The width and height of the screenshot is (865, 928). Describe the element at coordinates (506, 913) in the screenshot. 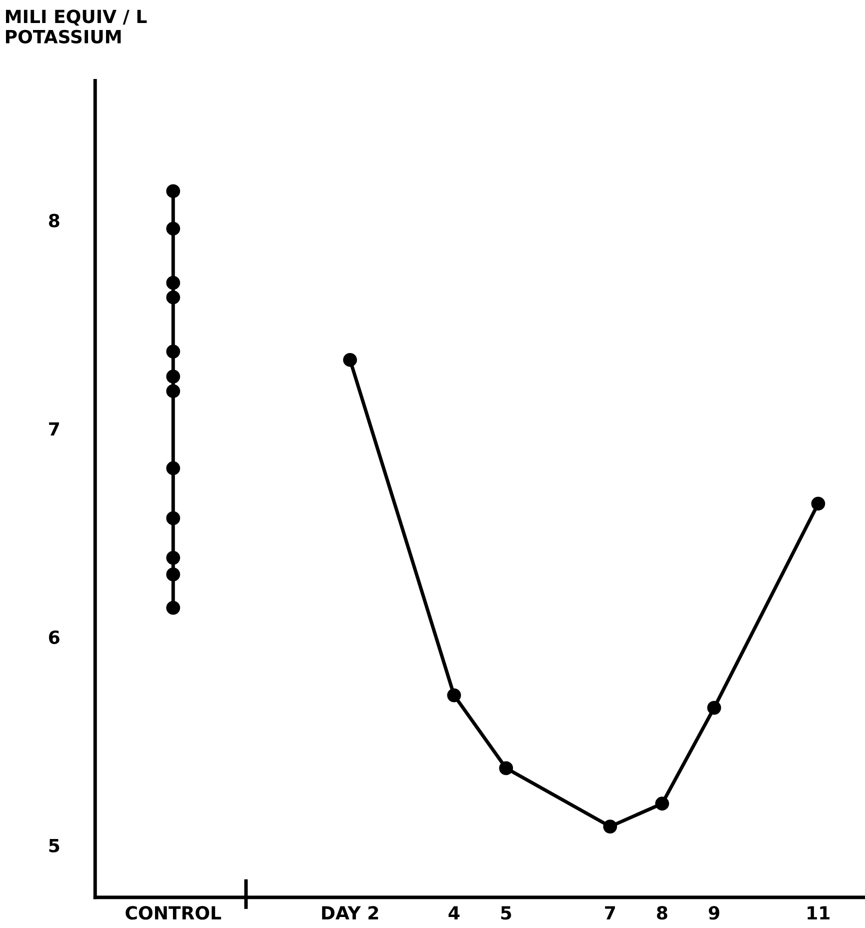

I see `x-tick-label: 5` at that location.